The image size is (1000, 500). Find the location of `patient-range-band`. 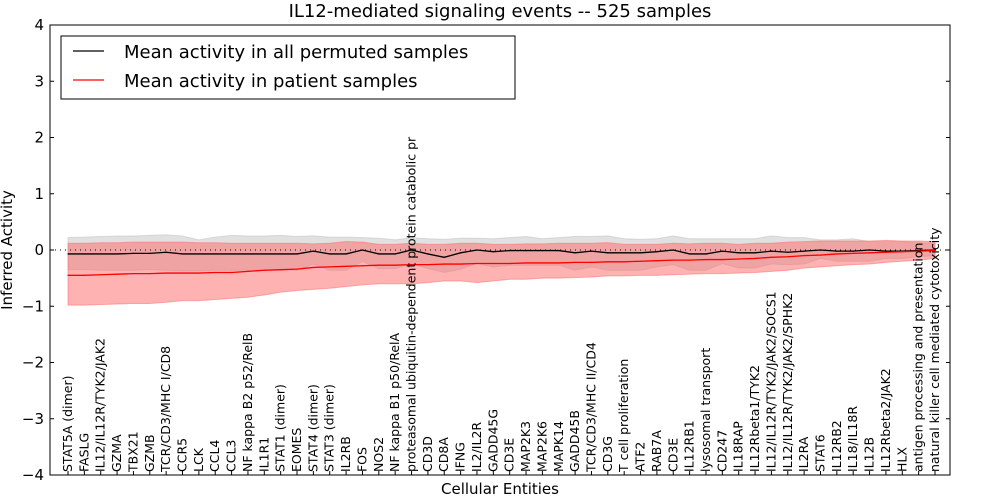

patient-range-band is located at coordinates (501, 272).